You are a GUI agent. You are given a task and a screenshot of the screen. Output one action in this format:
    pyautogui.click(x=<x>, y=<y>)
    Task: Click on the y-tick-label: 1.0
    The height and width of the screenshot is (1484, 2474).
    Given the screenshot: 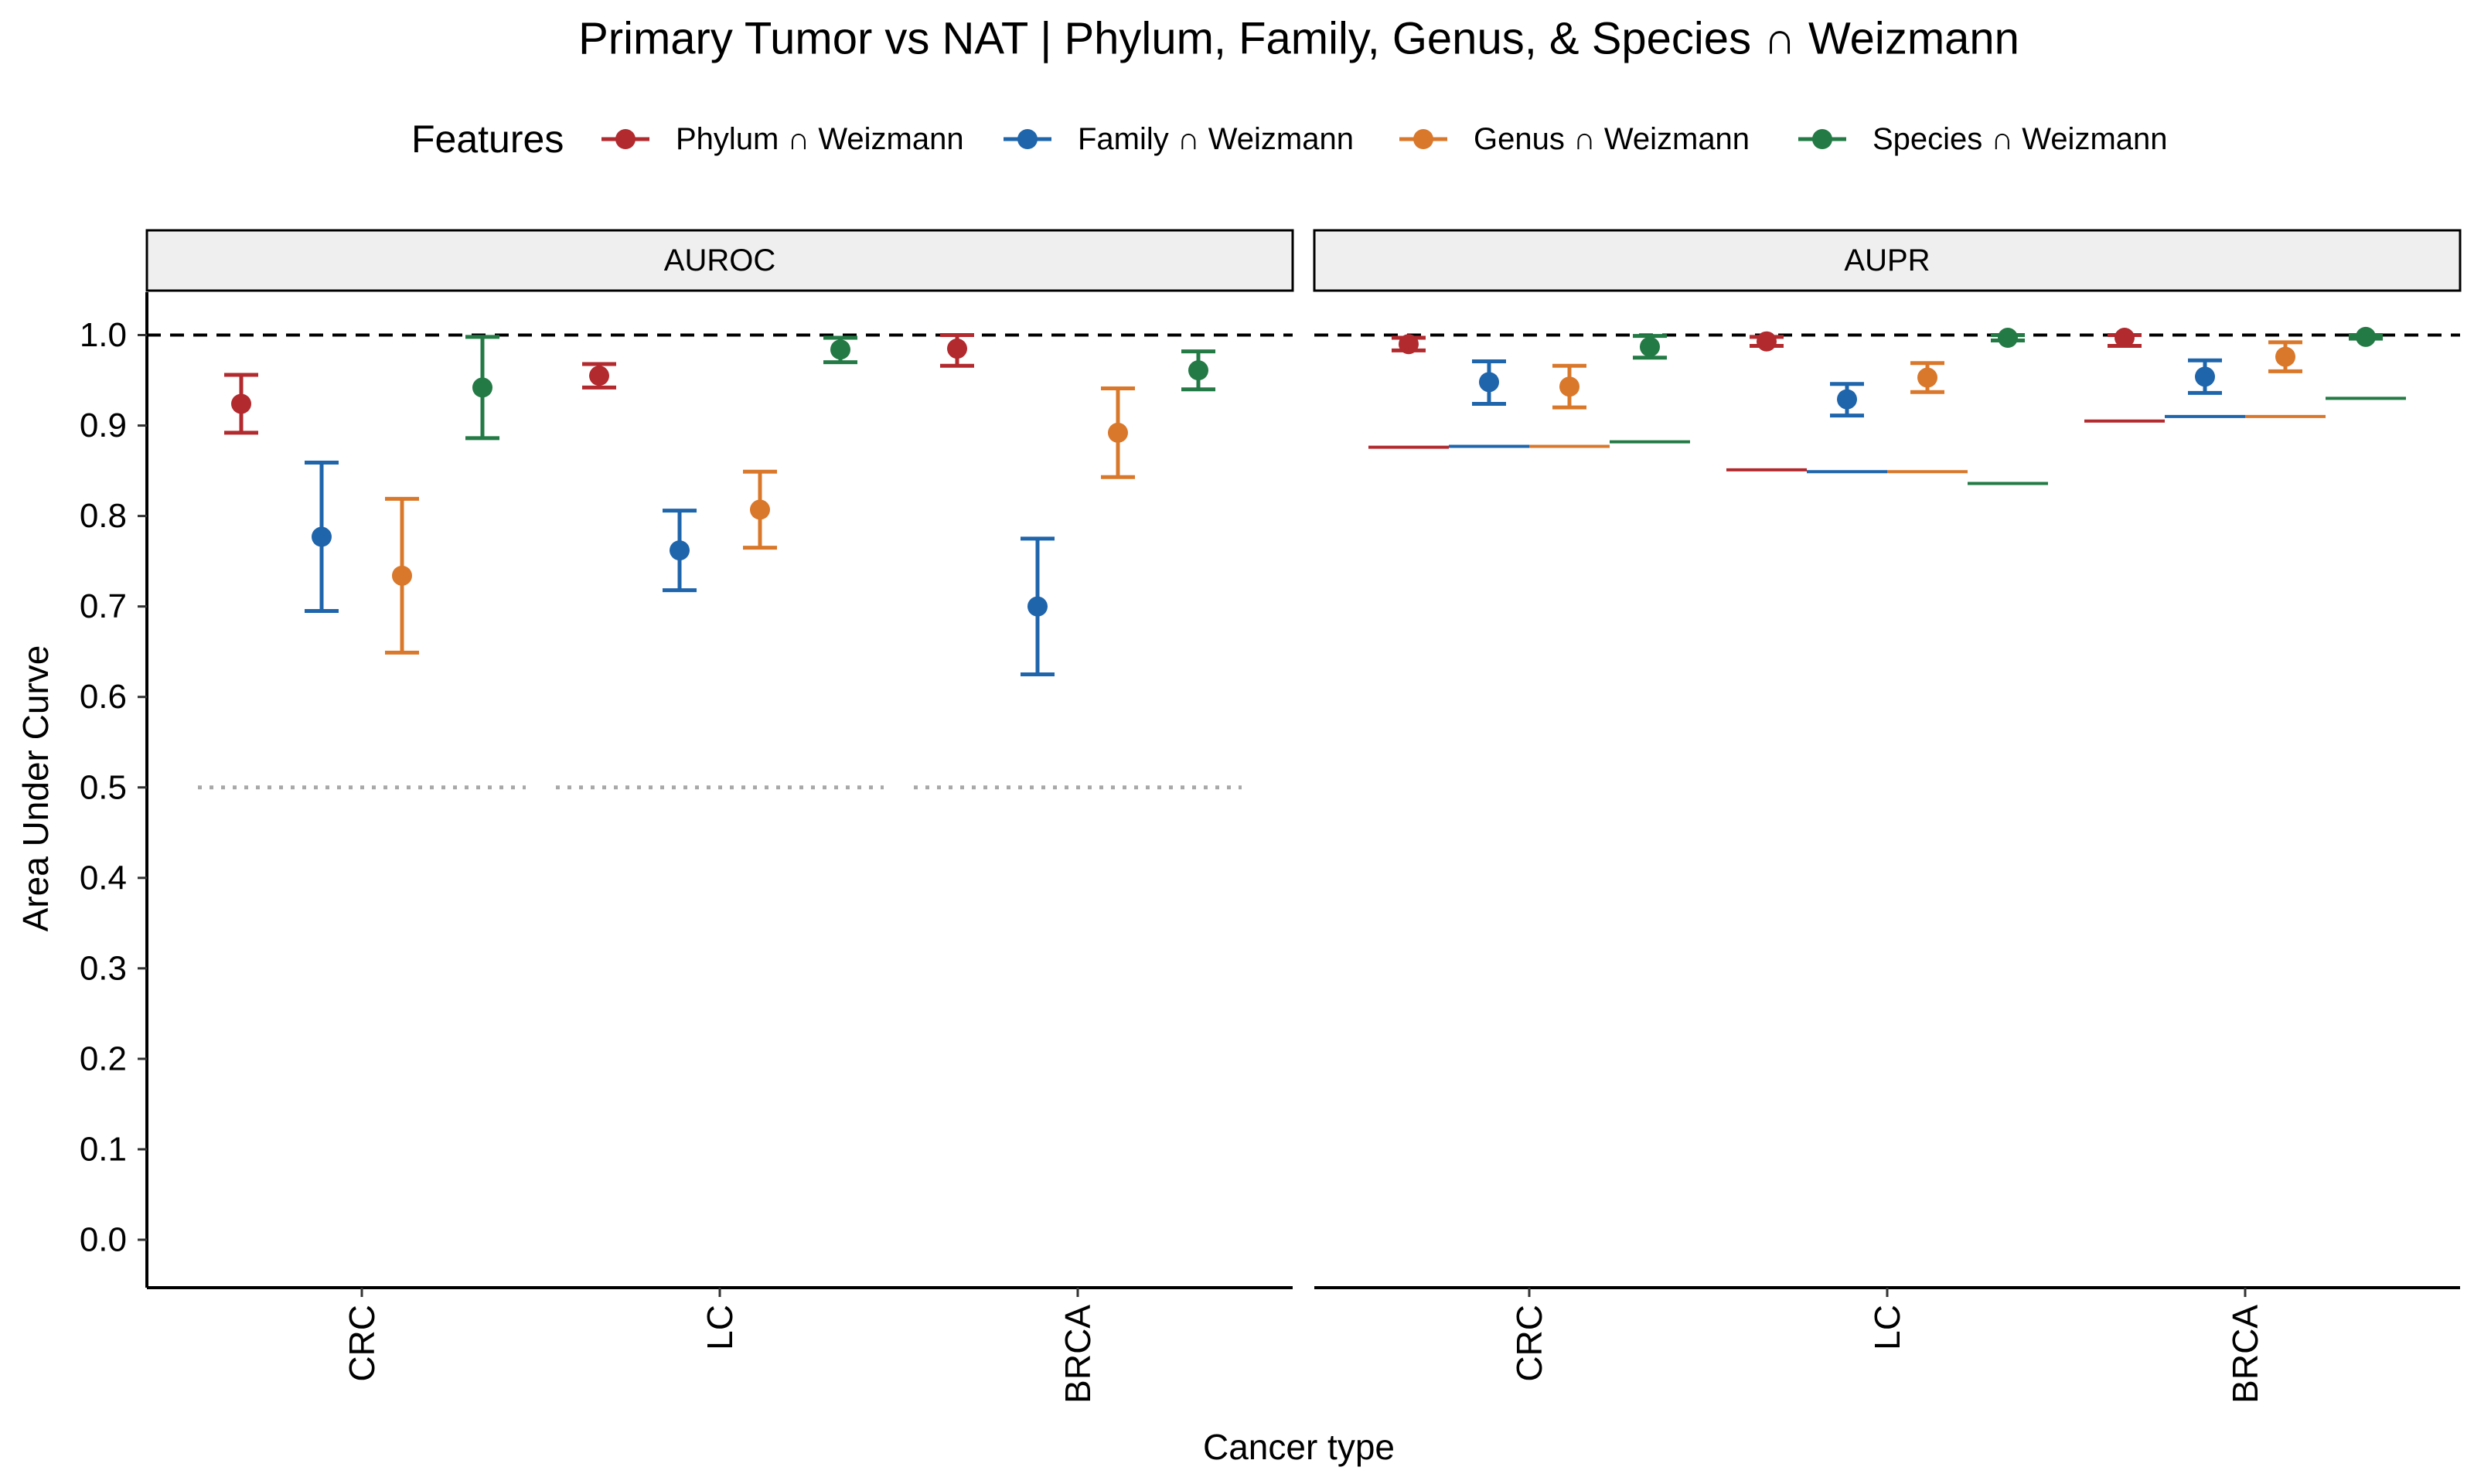 What is the action you would take?
    pyautogui.click(x=103, y=335)
    